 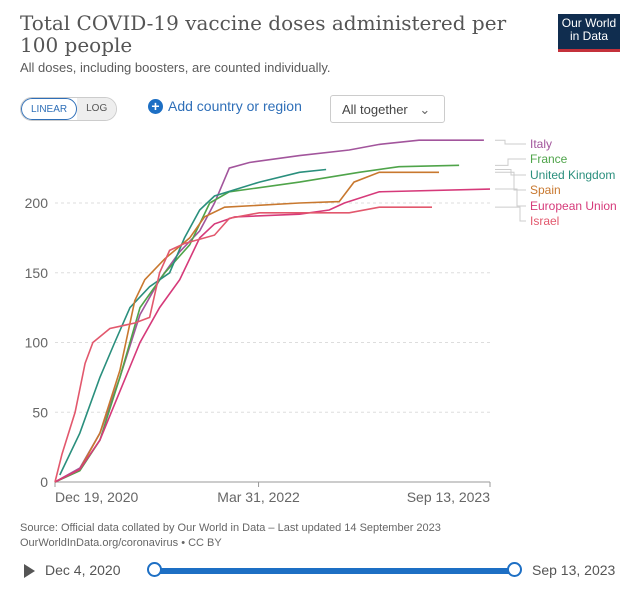 What do you see at coordinates (335, 571) in the screenshot?
I see `timeline-track` at bounding box center [335, 571].